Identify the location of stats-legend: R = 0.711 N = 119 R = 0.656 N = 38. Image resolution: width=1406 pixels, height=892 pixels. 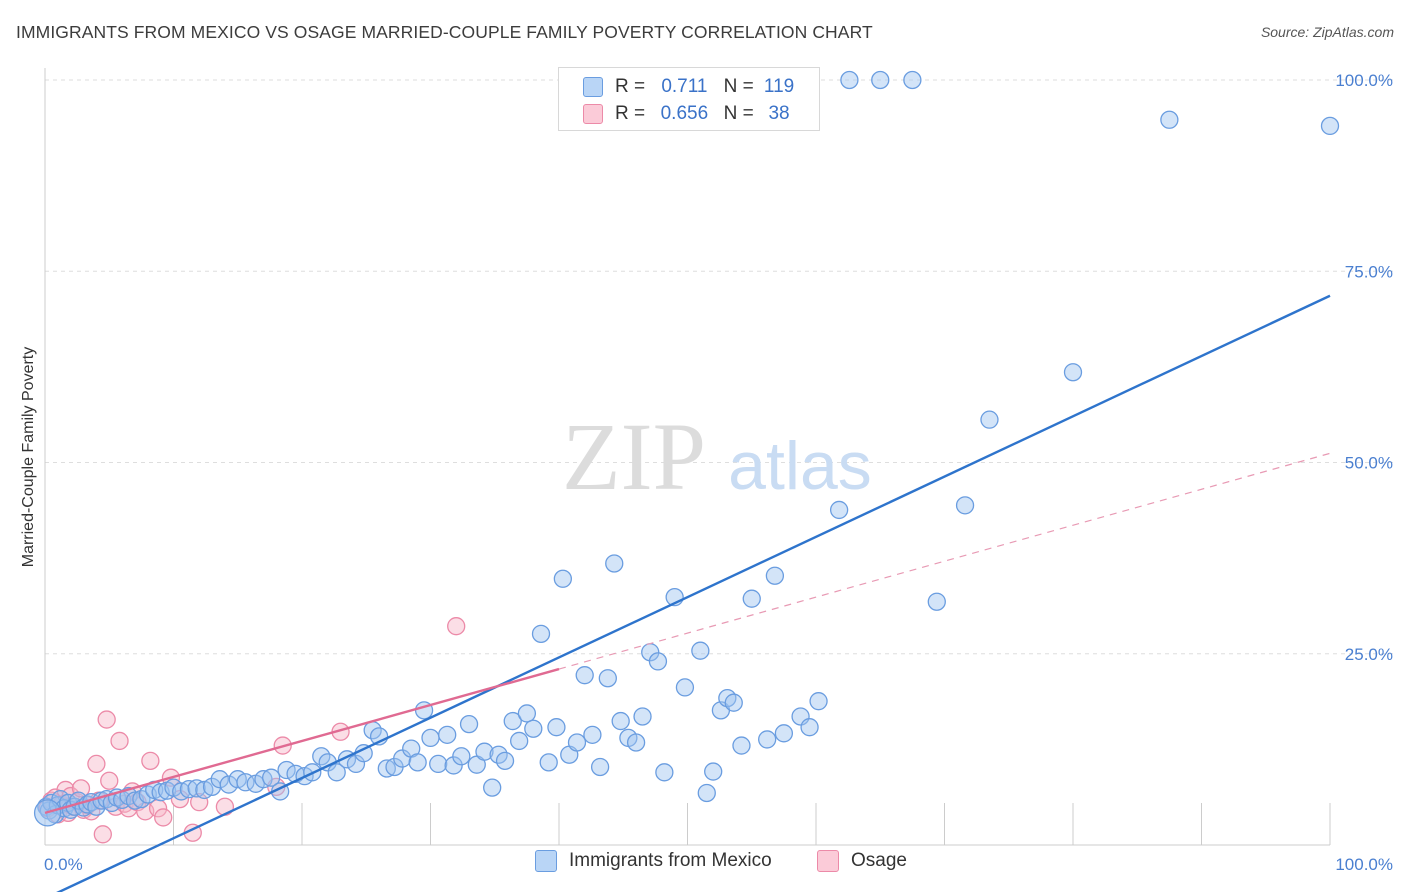
(689, 99).